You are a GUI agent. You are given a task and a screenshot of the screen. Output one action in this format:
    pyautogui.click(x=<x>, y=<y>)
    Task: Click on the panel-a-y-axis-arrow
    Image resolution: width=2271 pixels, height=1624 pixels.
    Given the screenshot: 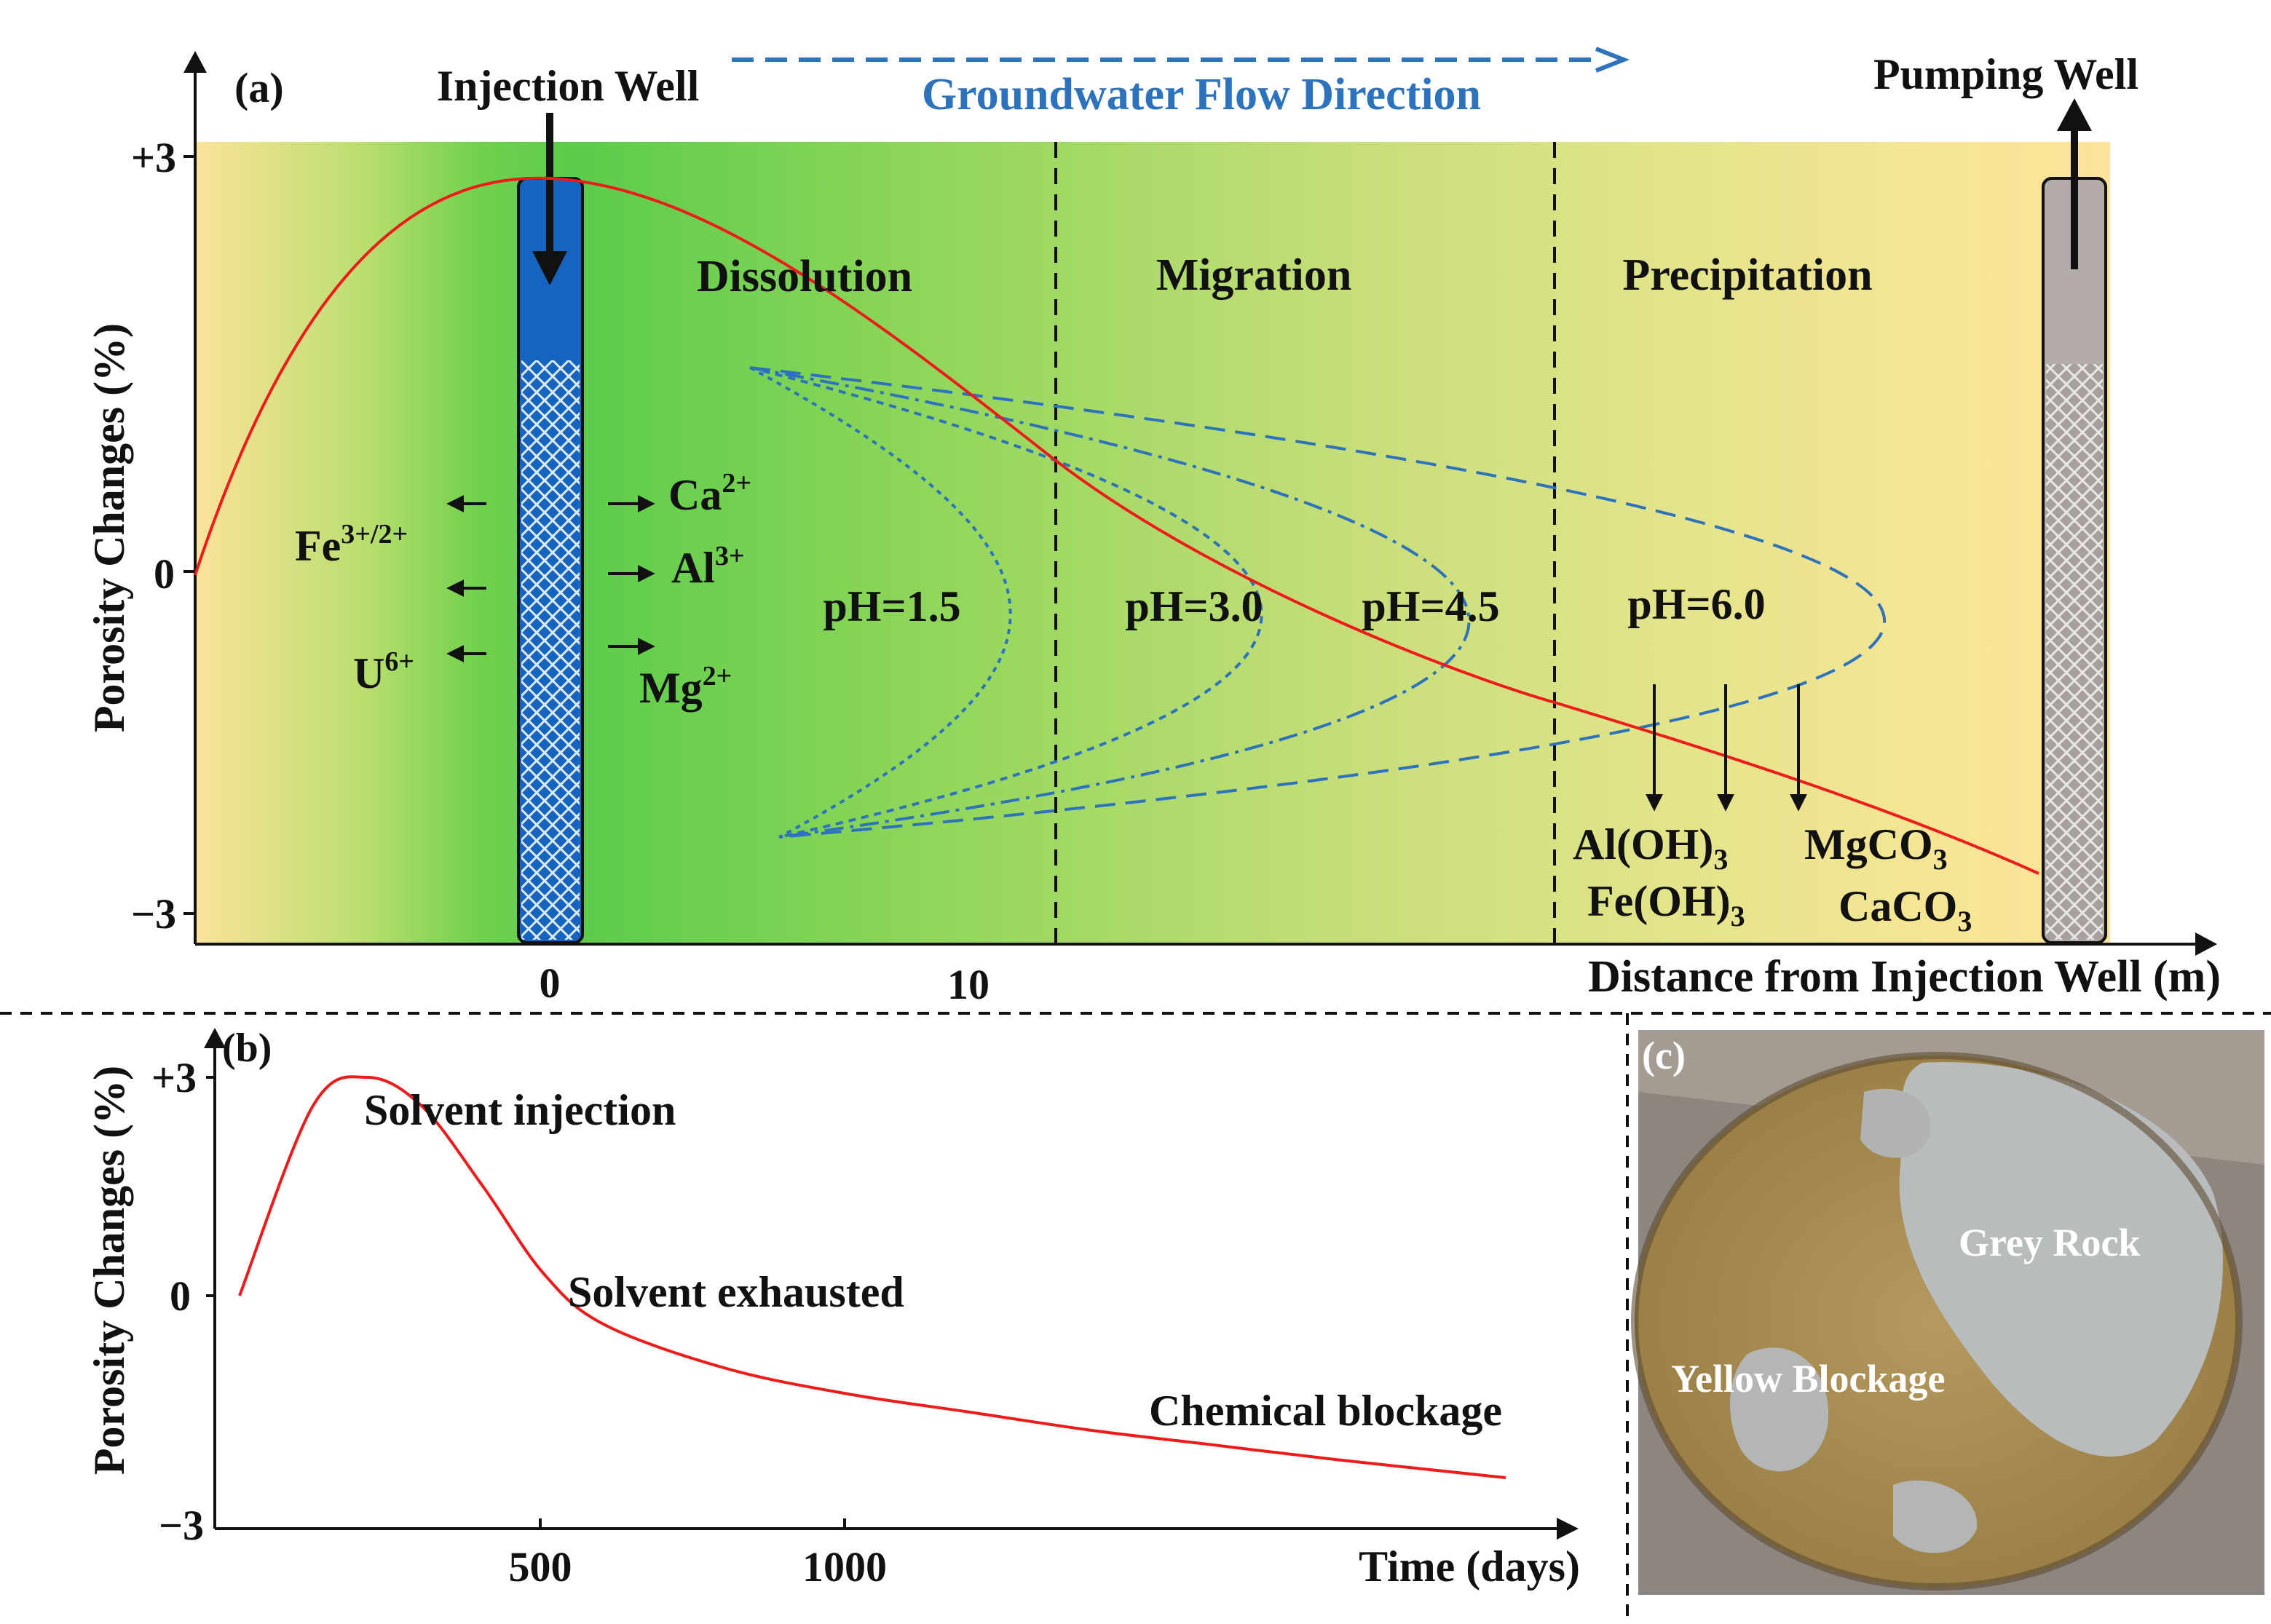 What is the action you would take?
    pyautogui.click(x=195, y=62)
    